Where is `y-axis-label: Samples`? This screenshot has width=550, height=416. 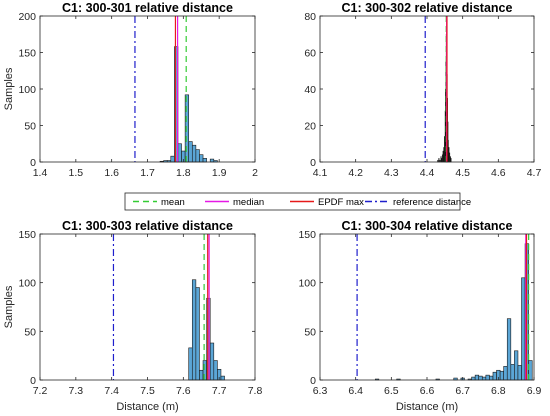 y-axis-label: Samples is located at coordinates (9, 88).